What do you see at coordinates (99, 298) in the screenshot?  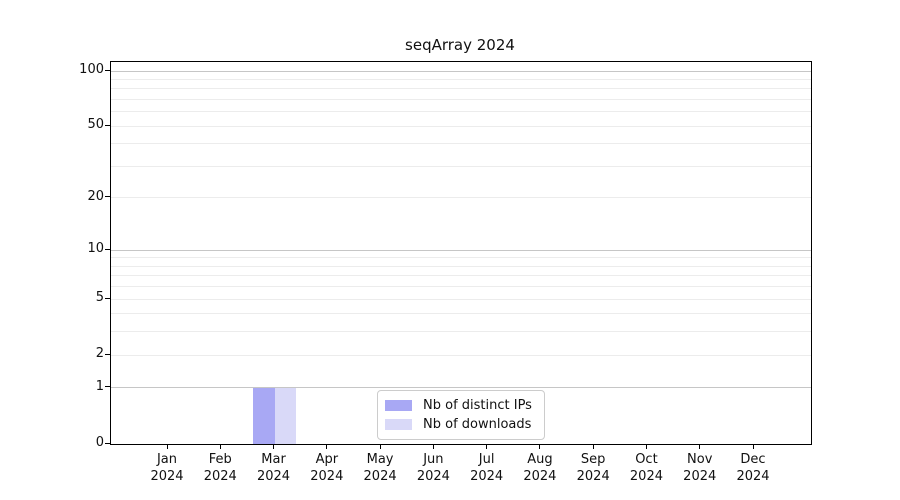 I see `y-tick-label: 5` at bounding box center [99, 298].